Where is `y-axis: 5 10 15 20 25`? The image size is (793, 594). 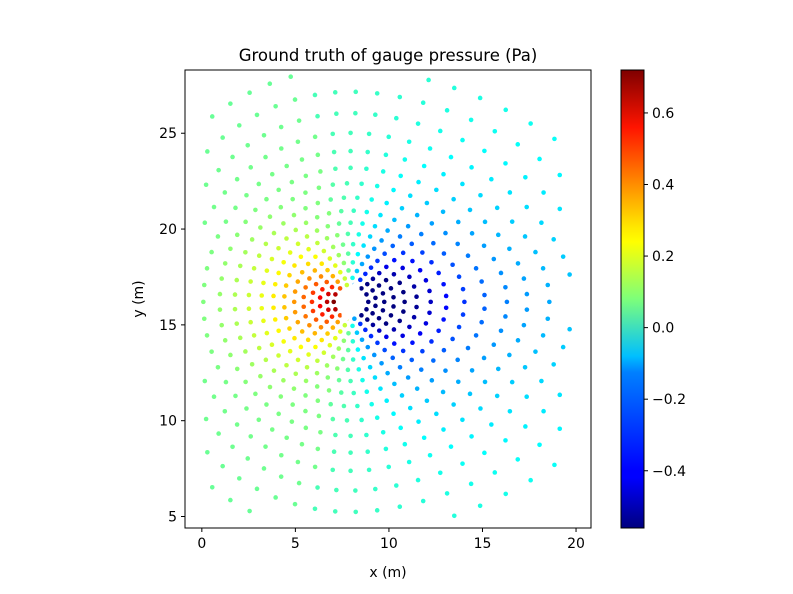
y-axis: 5 10 15 20 25 is located at coordinates (172, 326).